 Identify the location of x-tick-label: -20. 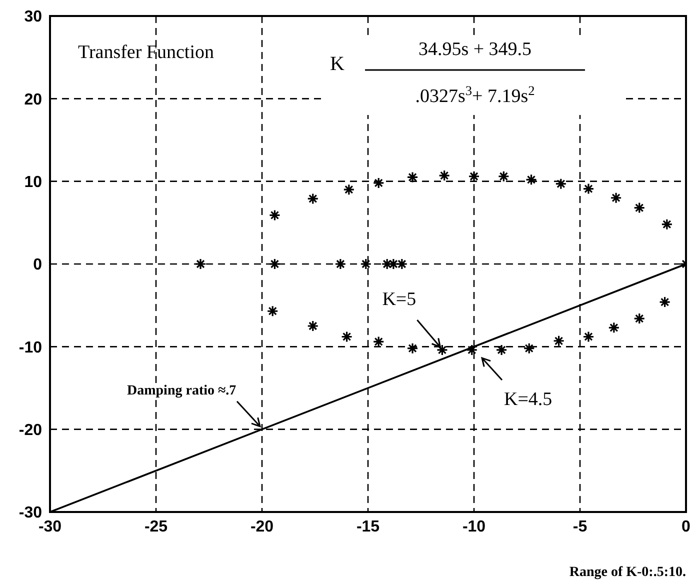
(262, 527).